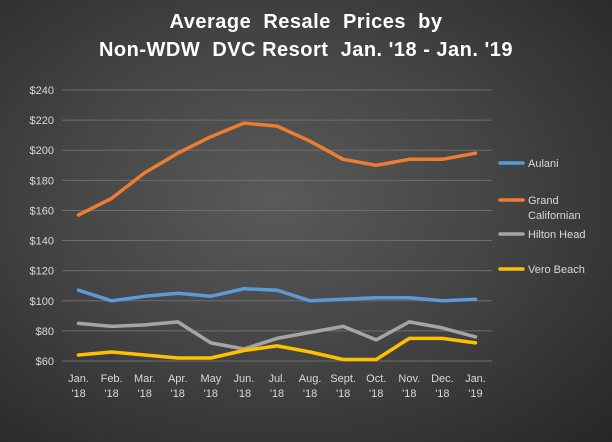 The width and height of the screenshot is (612, 442). What do you see at coordinates (42, 121) in the screenshot?
I see `y-tick-label: $220` at bounding box center [42, 121].